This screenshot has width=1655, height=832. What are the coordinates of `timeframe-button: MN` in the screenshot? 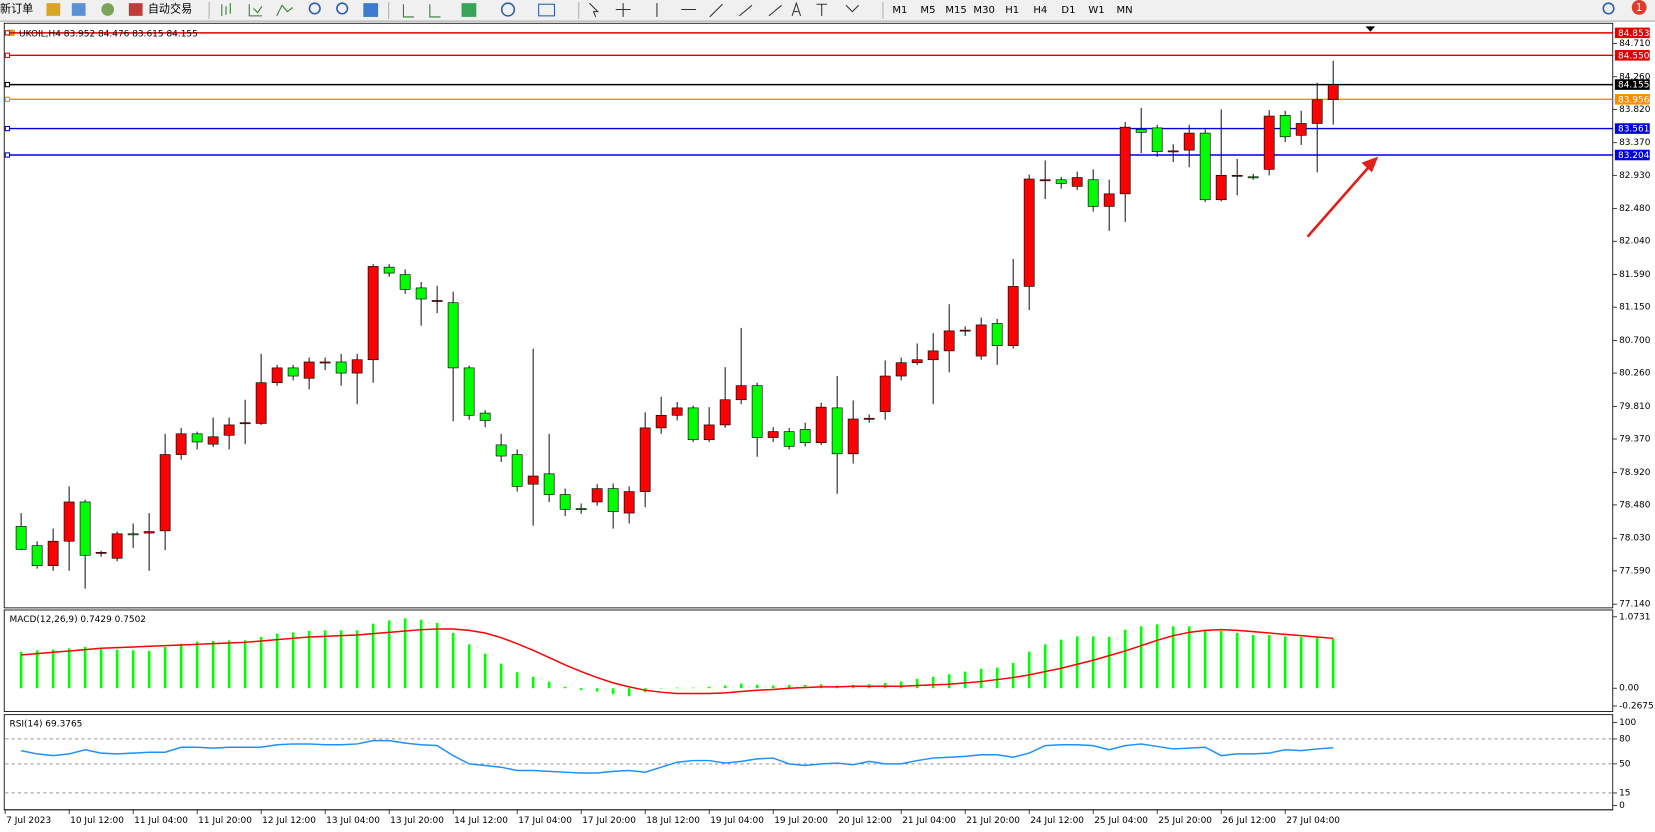 It's located at (1125, 10).